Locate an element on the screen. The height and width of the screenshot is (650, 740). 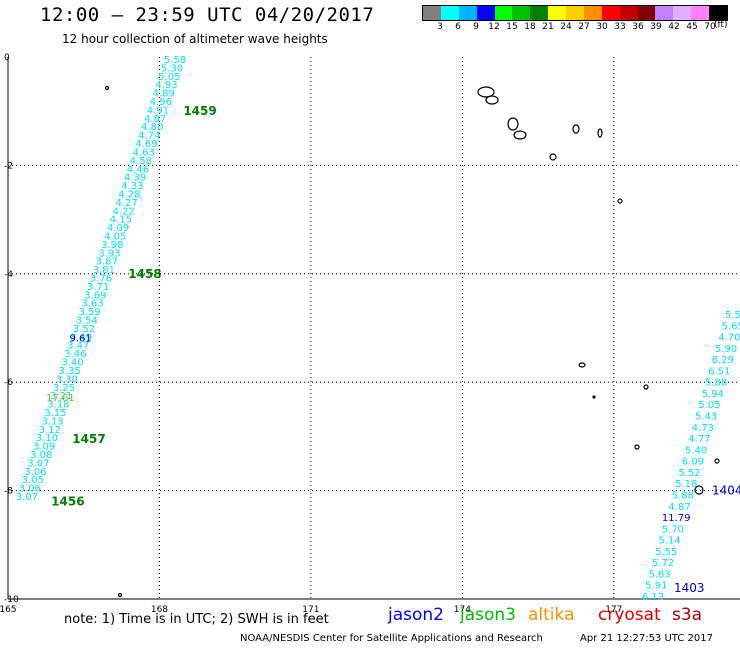
latitude-label: 0 is located at coordinates (7, 58).